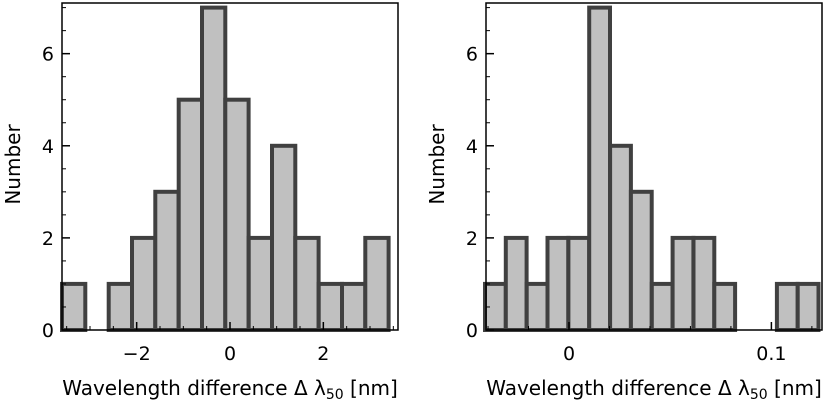 The width and height of the screenshot is (830, 408). What do you see at coordinates (323, 354) in the screenshot?
I see `x-tick-label: 2` at bounding box center [323, 354].